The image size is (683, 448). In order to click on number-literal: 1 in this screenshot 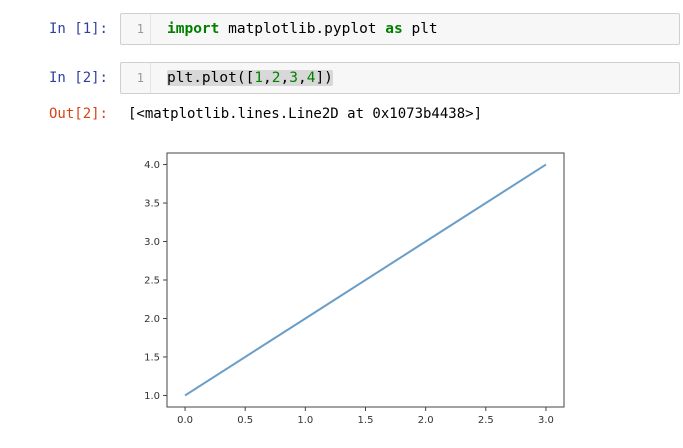, I will do `click(259, 78)`.